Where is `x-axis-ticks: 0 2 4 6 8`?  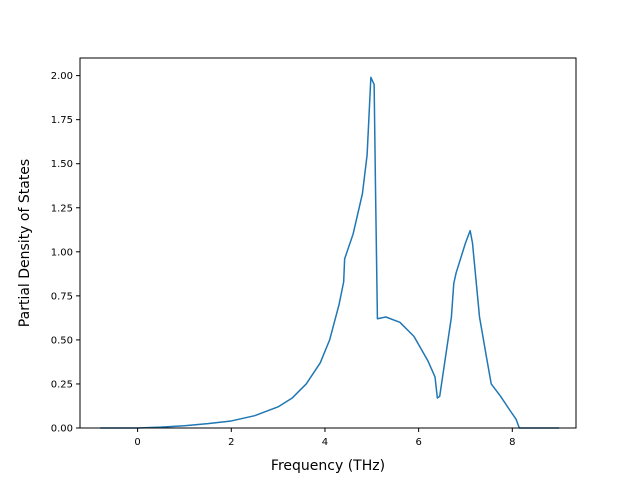
x-axis-ticks: 0 2 4 6 8 is located at coordinates (324, 438).